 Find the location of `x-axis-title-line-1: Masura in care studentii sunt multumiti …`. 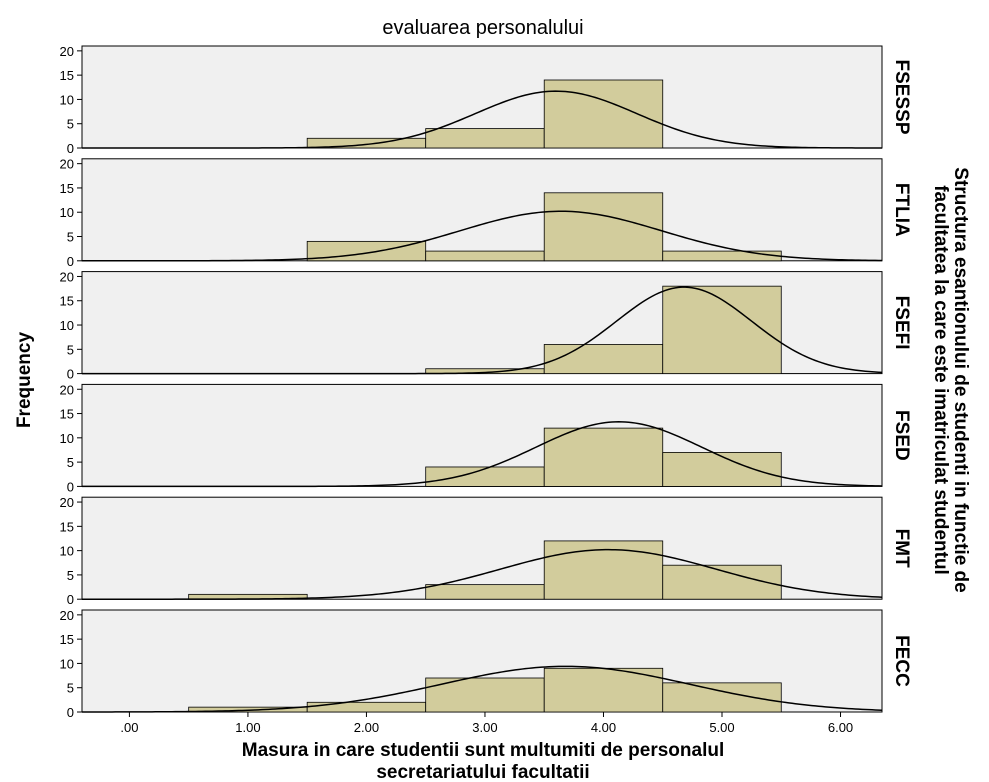

x-axis-title-line-1: Masura in care studentii sunt multumiti … is located at coordinates (483, 750).